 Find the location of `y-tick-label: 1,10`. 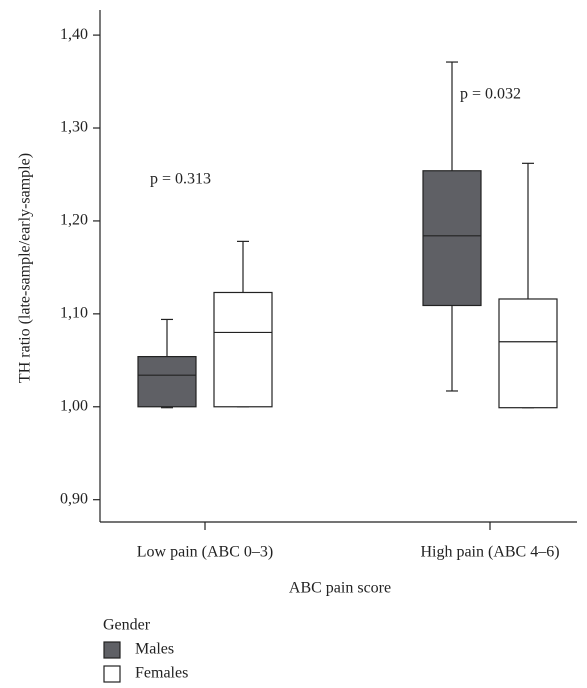

y-tick-label: 1,10 is located at coordinates (74, 313).